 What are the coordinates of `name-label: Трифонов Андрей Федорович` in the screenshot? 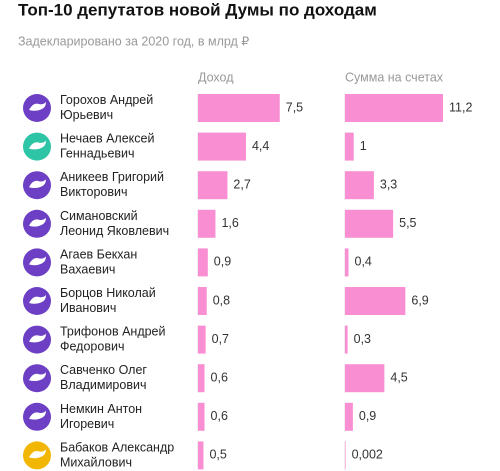 It's located at (113, 339).